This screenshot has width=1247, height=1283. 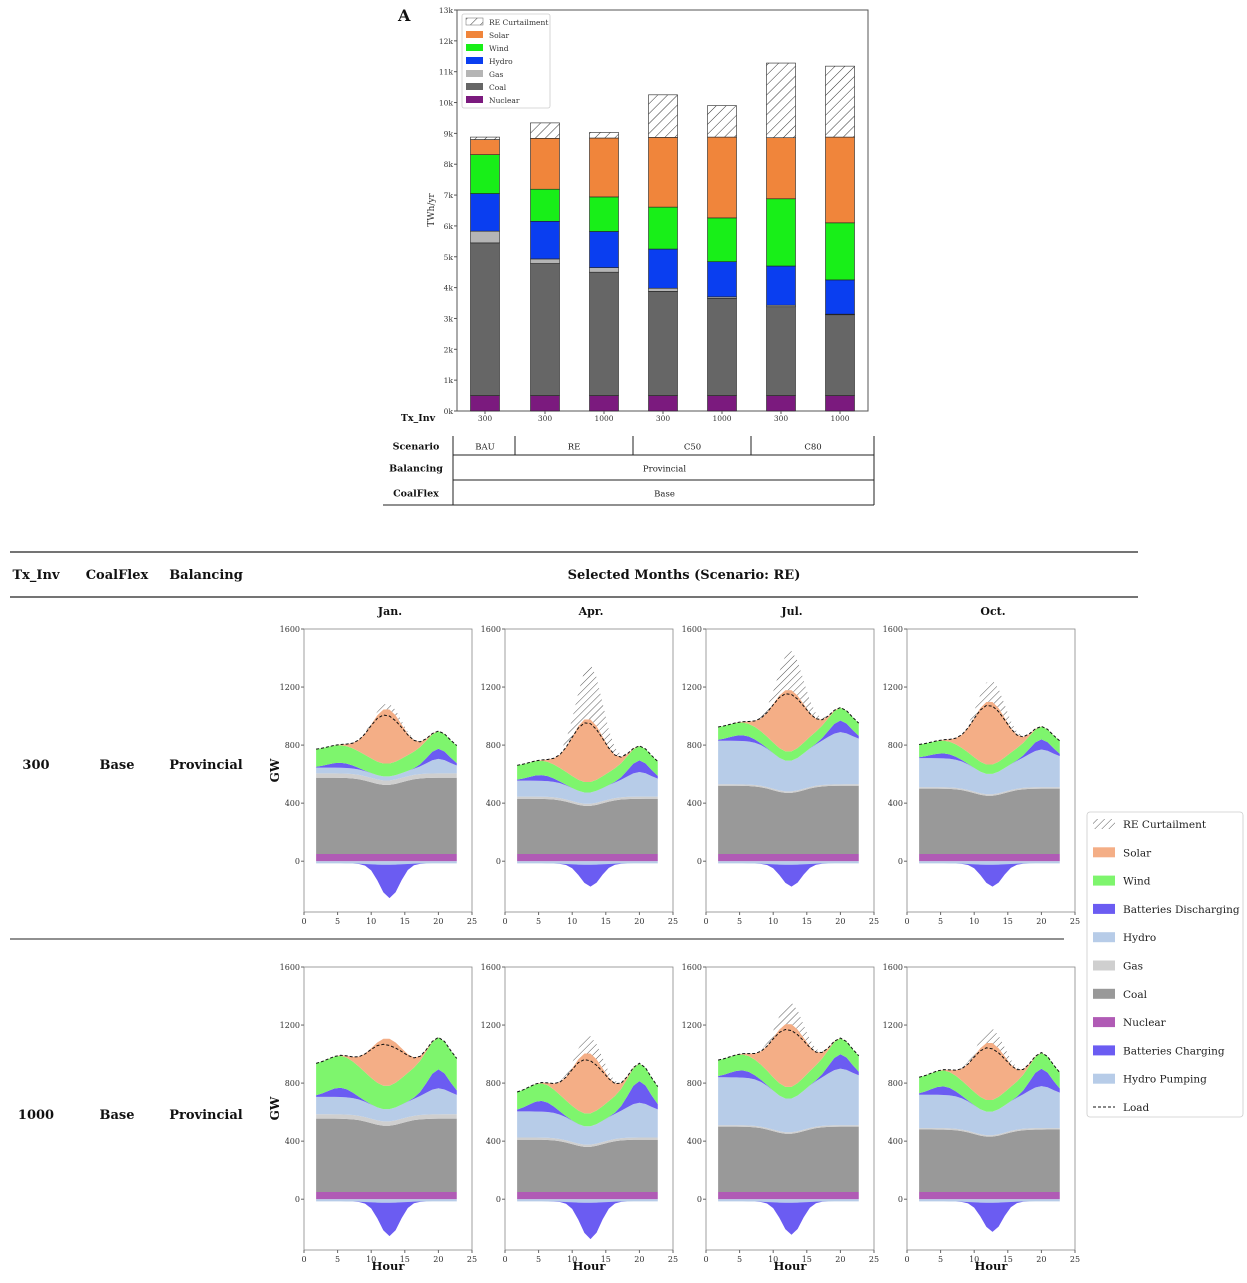 What do you see at coordinates (449, 288) in the screenshot?
I see `y-tick-label: 4k` at bounding box center [449, 288].